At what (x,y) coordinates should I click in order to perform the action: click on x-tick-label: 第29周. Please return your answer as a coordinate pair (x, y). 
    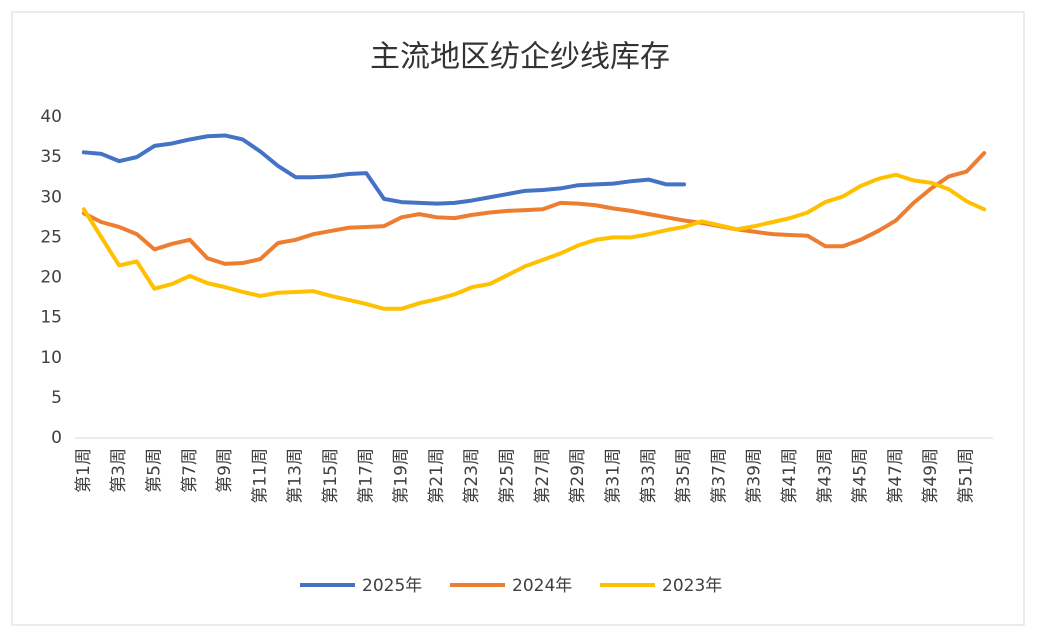
    Looking at the image, I should click on (578, 476).